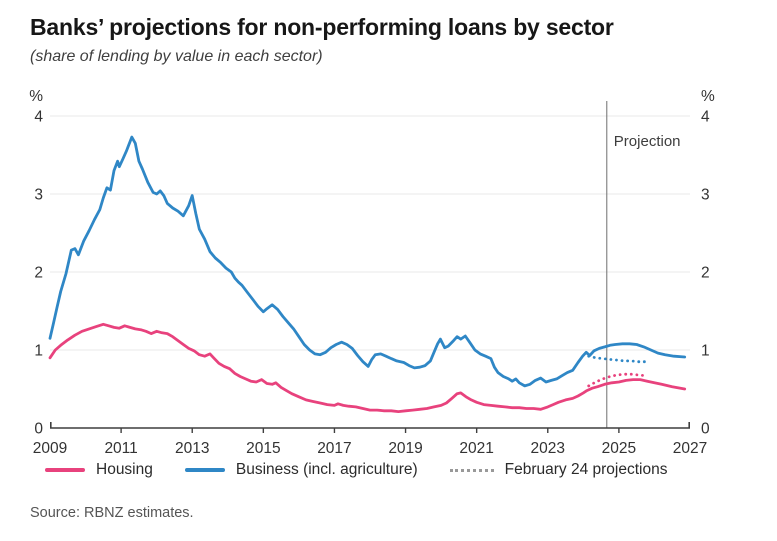 The image size is (777, 541). What do you see at coordinates (124, 469) in the screenshot?
I see `legend-label-housing: Housing` at bounding box center [124, 469].